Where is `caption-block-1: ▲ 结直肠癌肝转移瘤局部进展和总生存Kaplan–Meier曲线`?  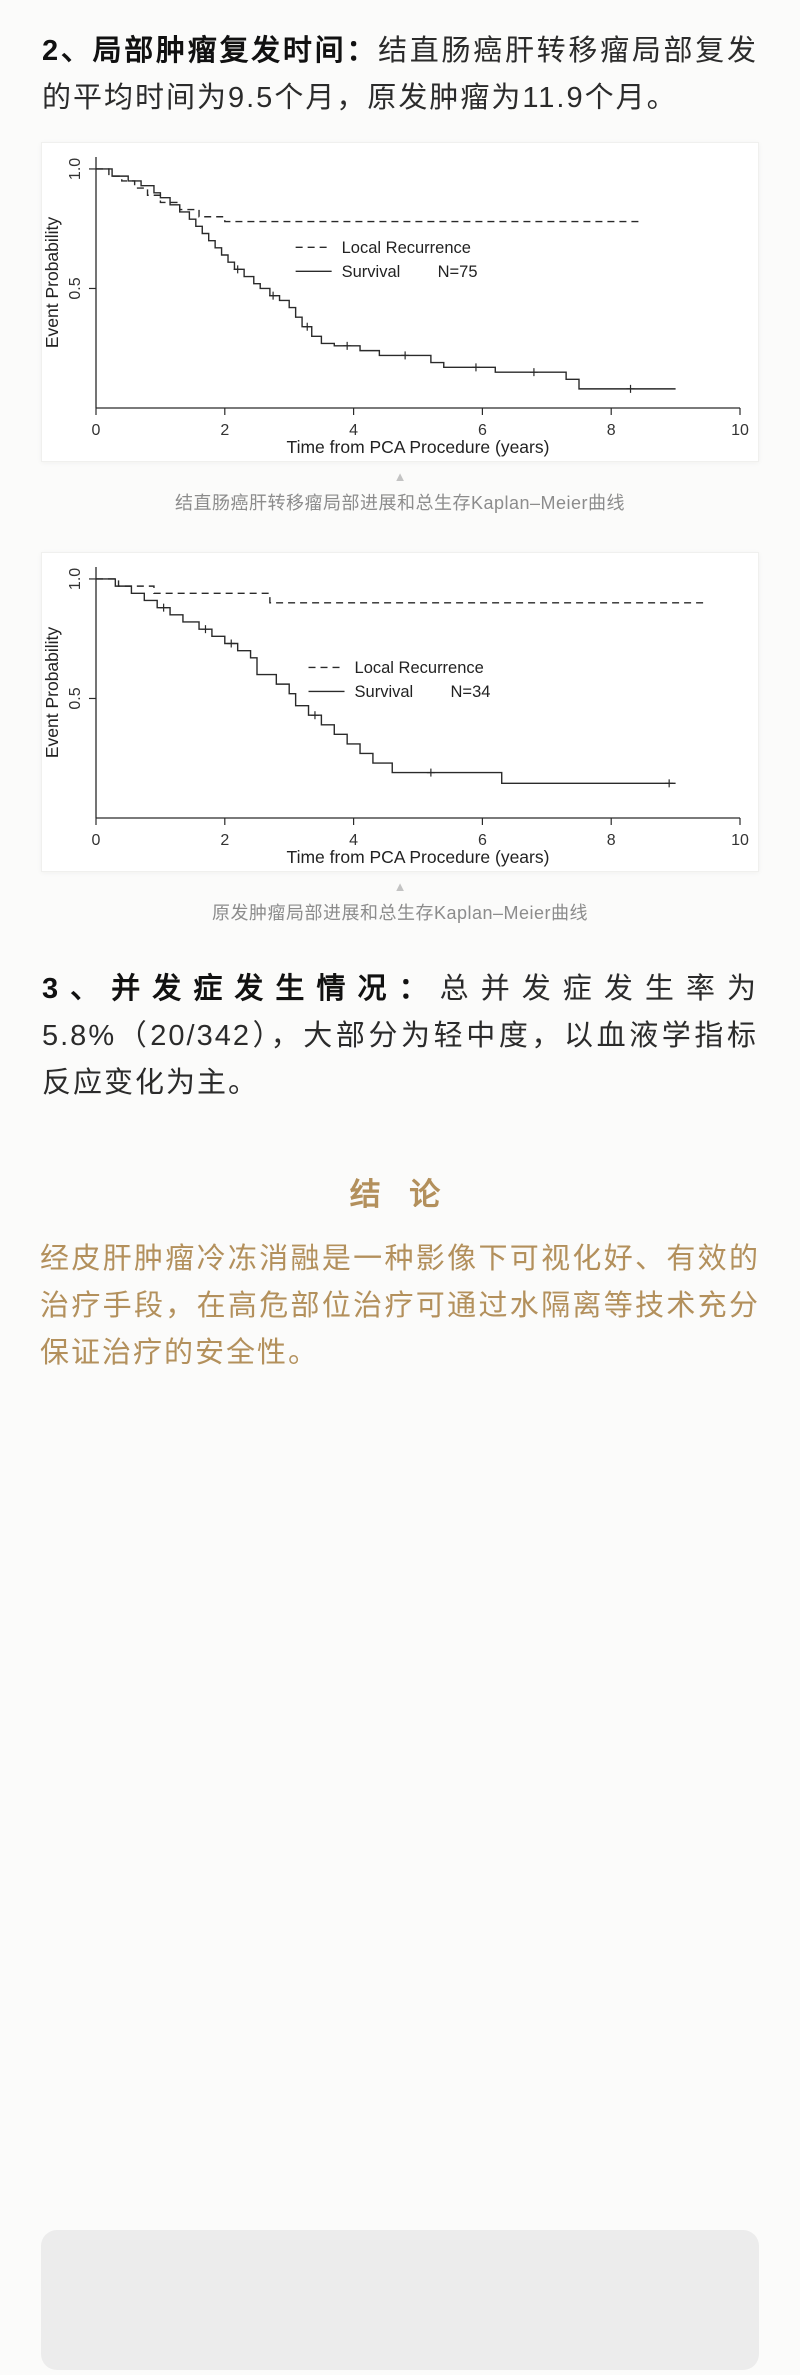
caption-block-1: ▲ 结直肠癌肝转移瘤局部进展和总生存Kaplan–Meier曲线 is located at coordinates (400, 493).